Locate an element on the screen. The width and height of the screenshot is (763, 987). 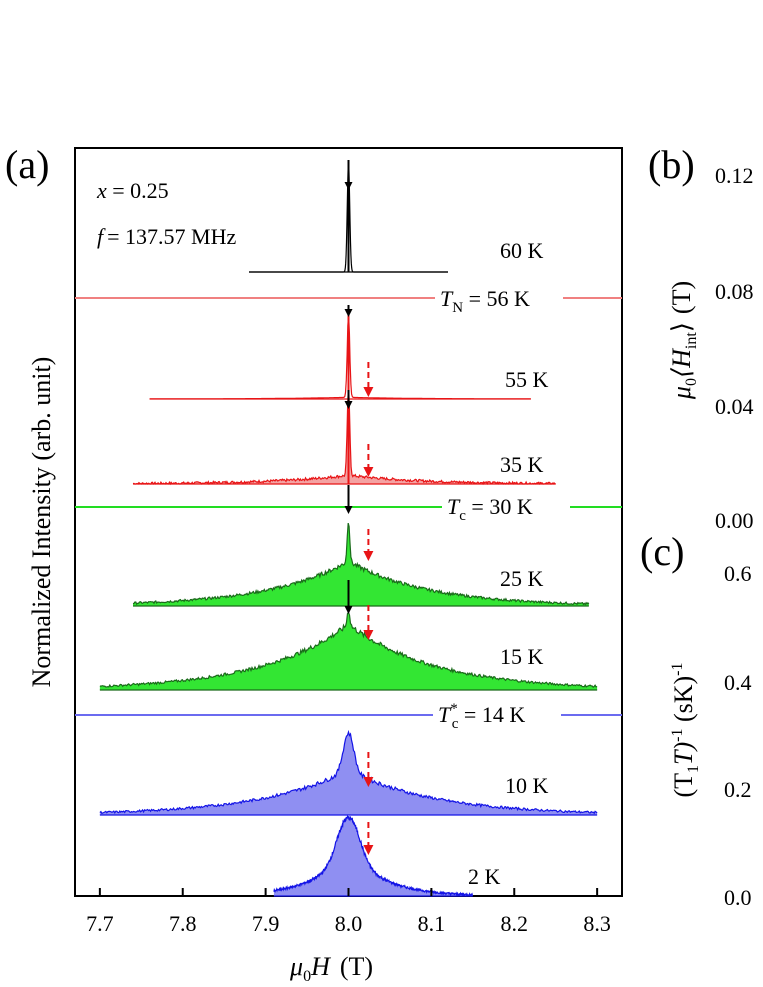
transition-label: TN = 56 K is located at coordinates (485, 301).